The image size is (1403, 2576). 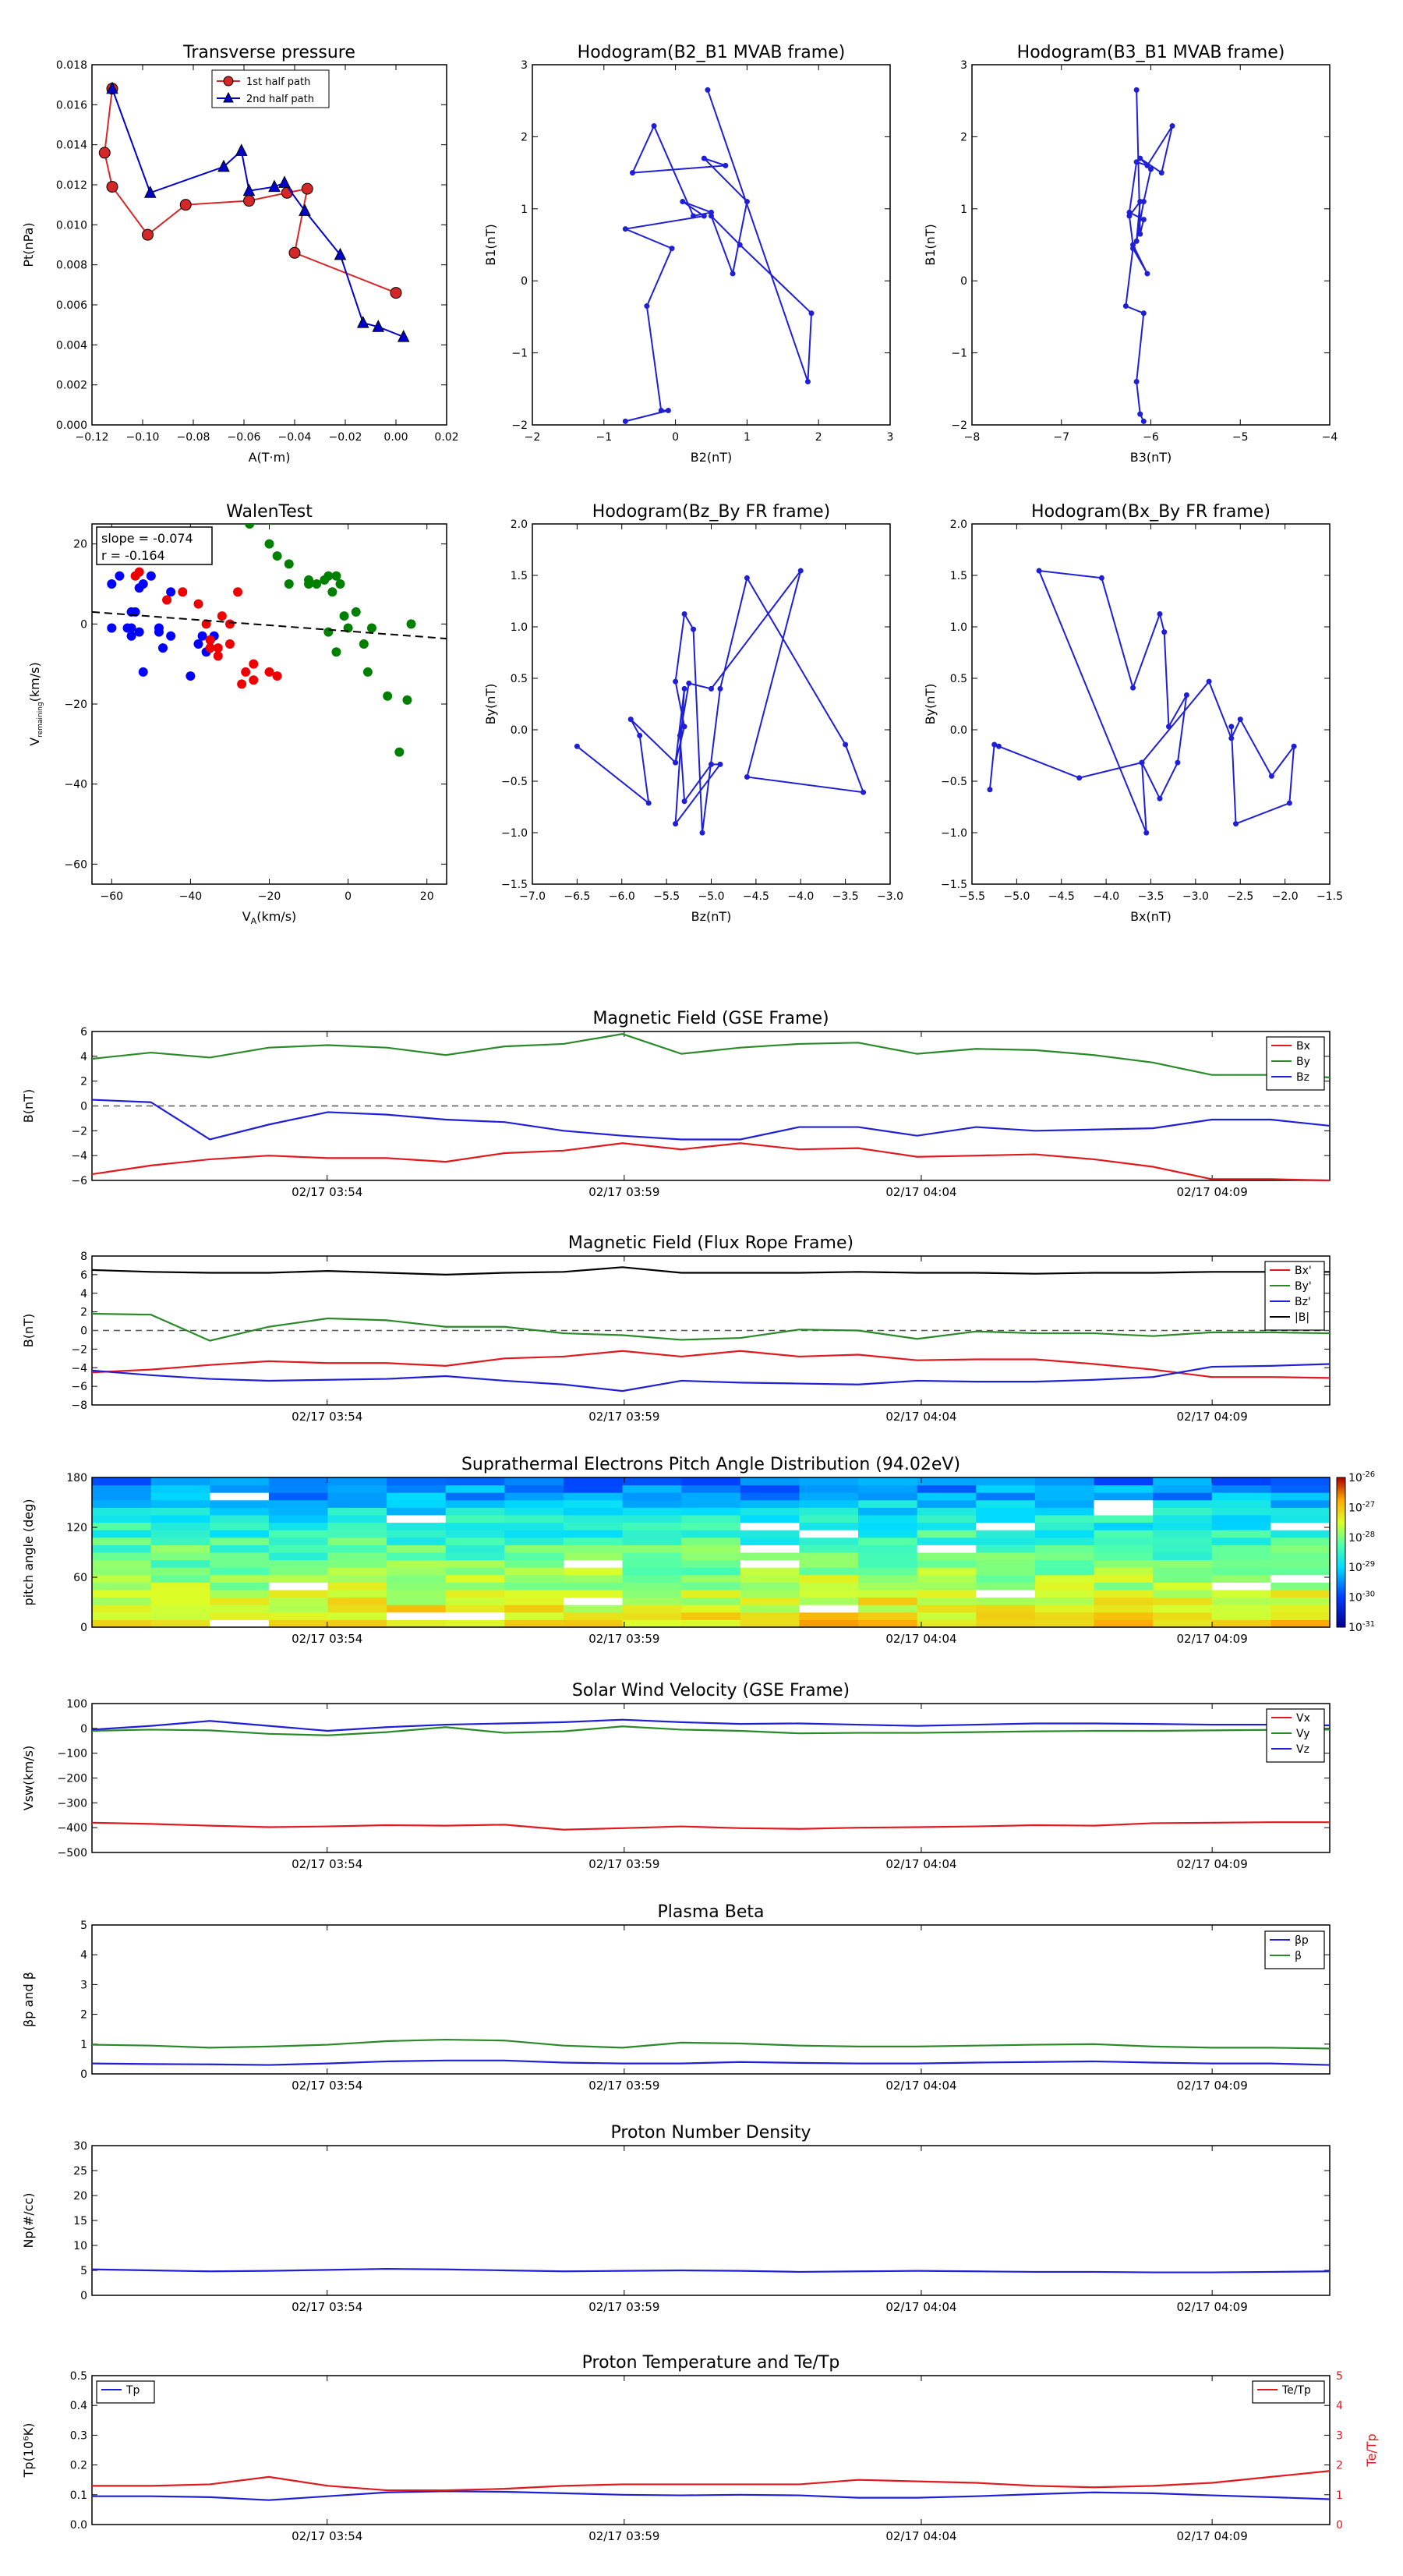 I want to click on hodo-b3b1-xtick-label: −4, so click(x=1330, y=437).